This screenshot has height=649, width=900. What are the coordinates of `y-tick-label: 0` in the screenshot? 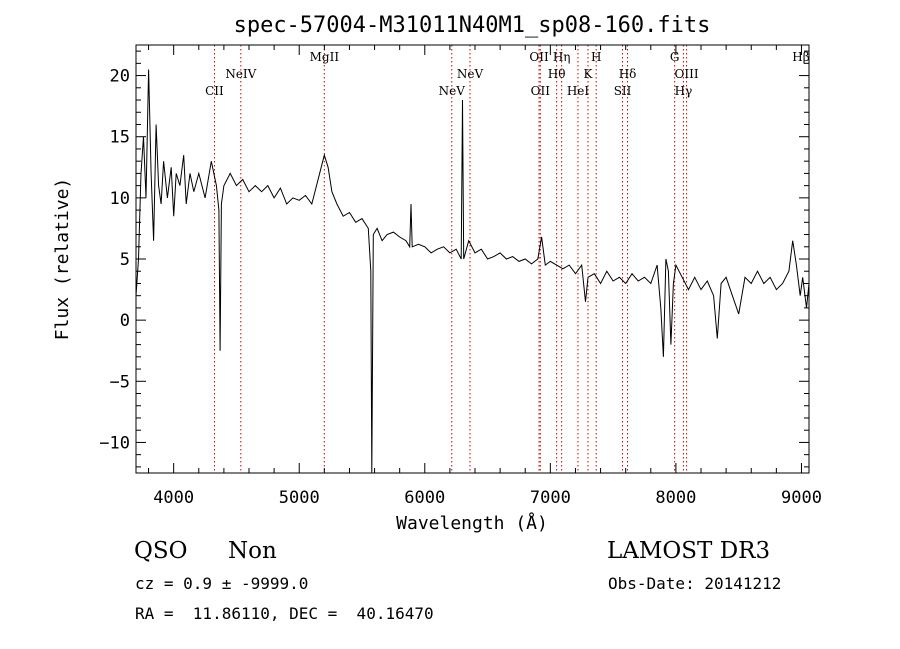 It's located at (125, 321).